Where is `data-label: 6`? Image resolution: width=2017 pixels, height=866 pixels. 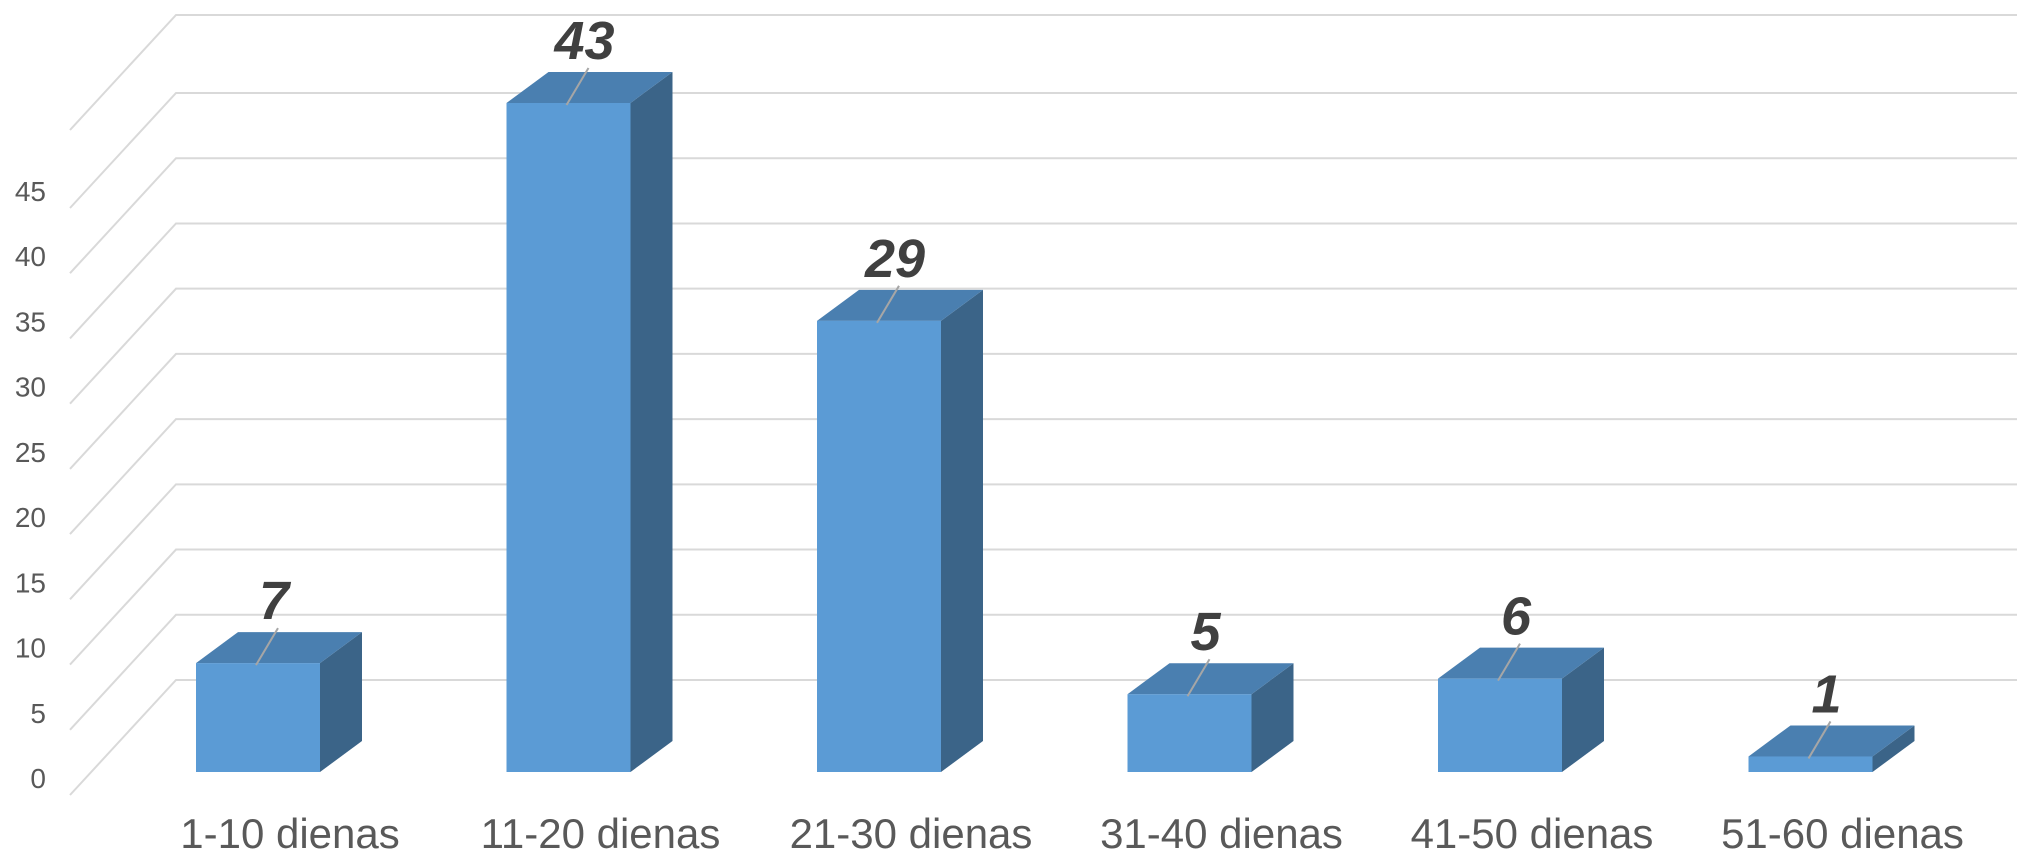
data-label: 6 is located at coordinates (1516, 617).